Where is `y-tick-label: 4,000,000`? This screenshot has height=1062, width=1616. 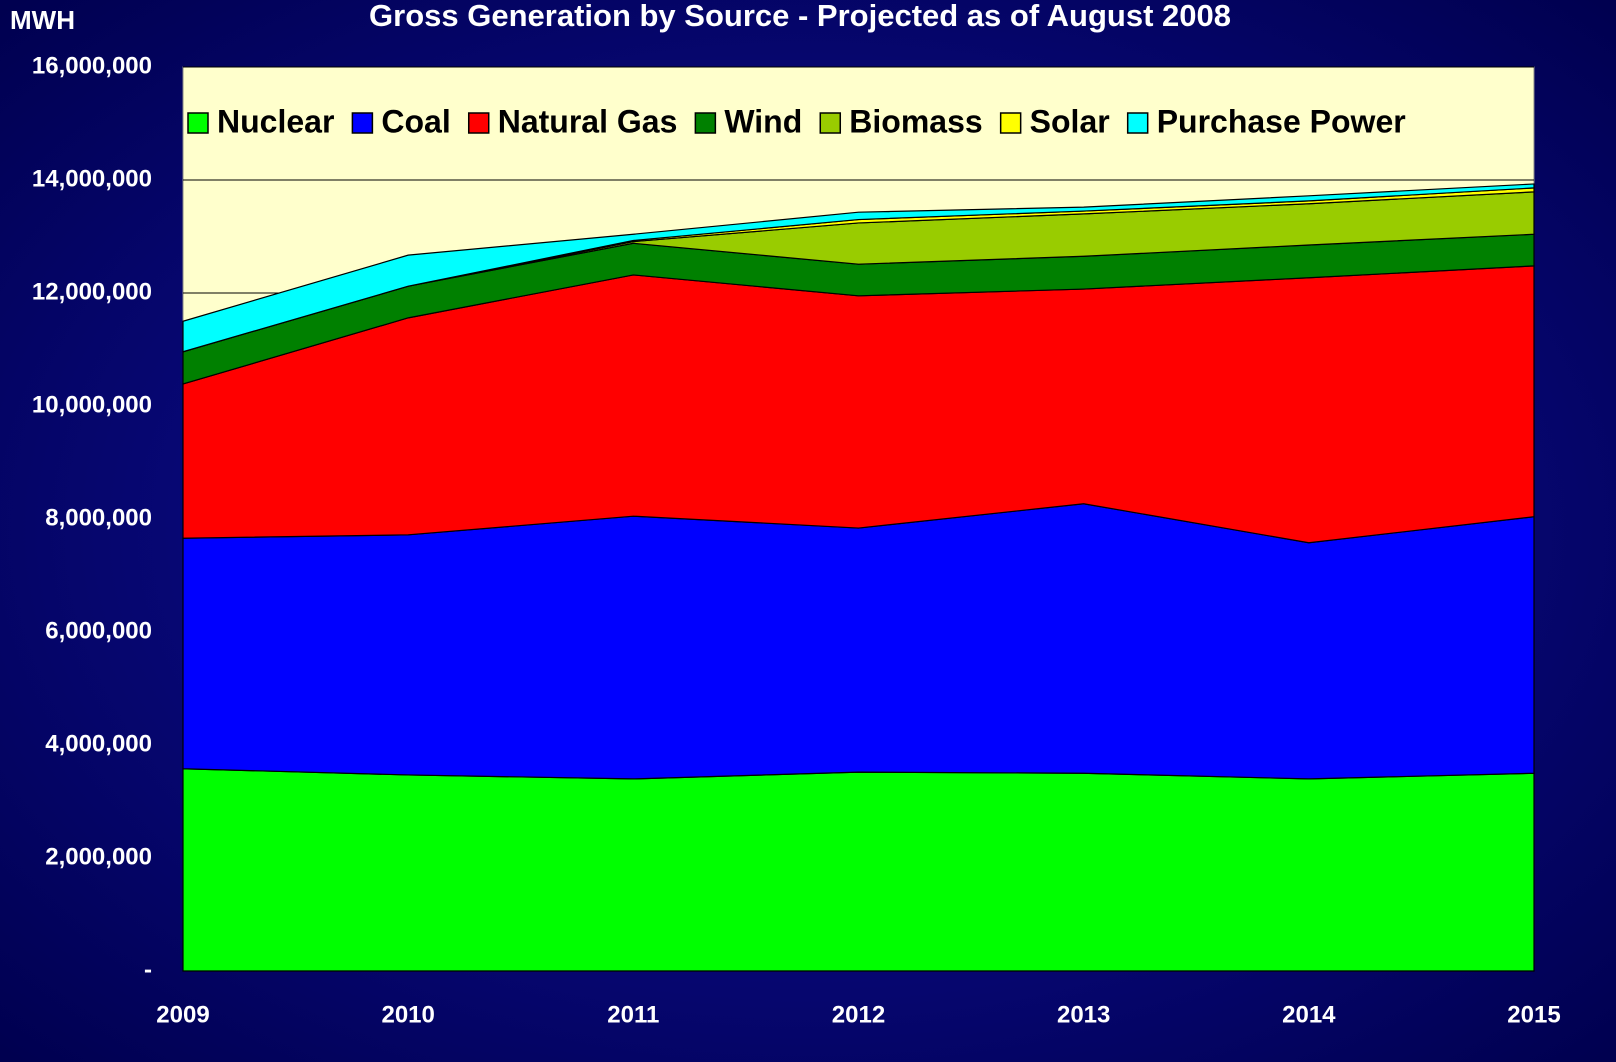
y-tick-label: 4,000,000 is located at coordinates (98, 743).